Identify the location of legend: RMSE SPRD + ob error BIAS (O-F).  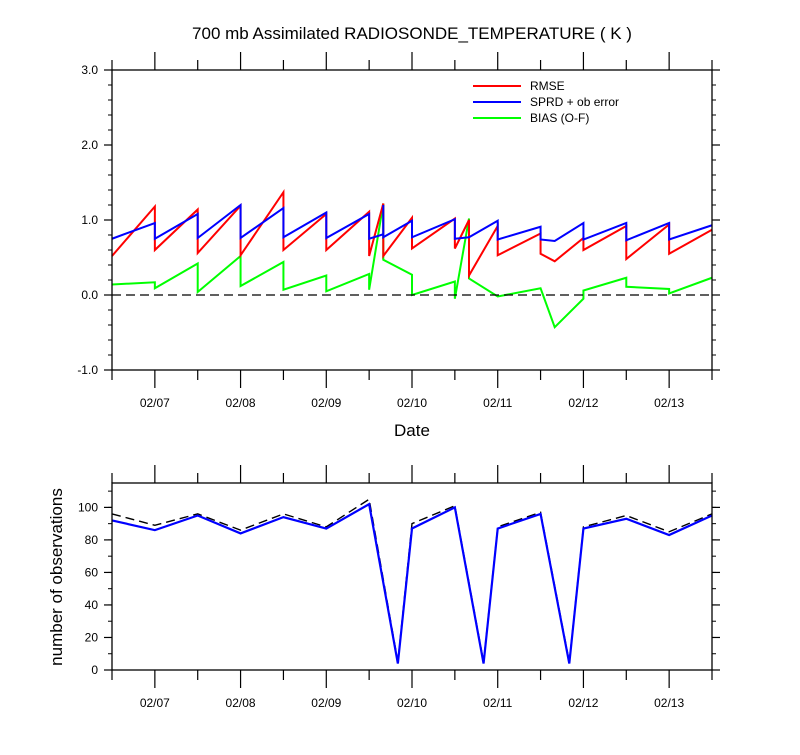
(546, 102).